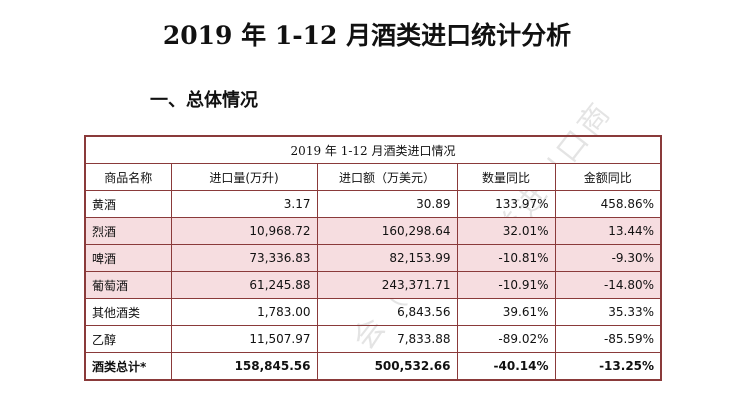 This screenshot has height=402, width=734. What do you see at coordinates (128, 312) in the screenshot?
I see `product-name: 其他酒类` at bounding box center [128, 312].